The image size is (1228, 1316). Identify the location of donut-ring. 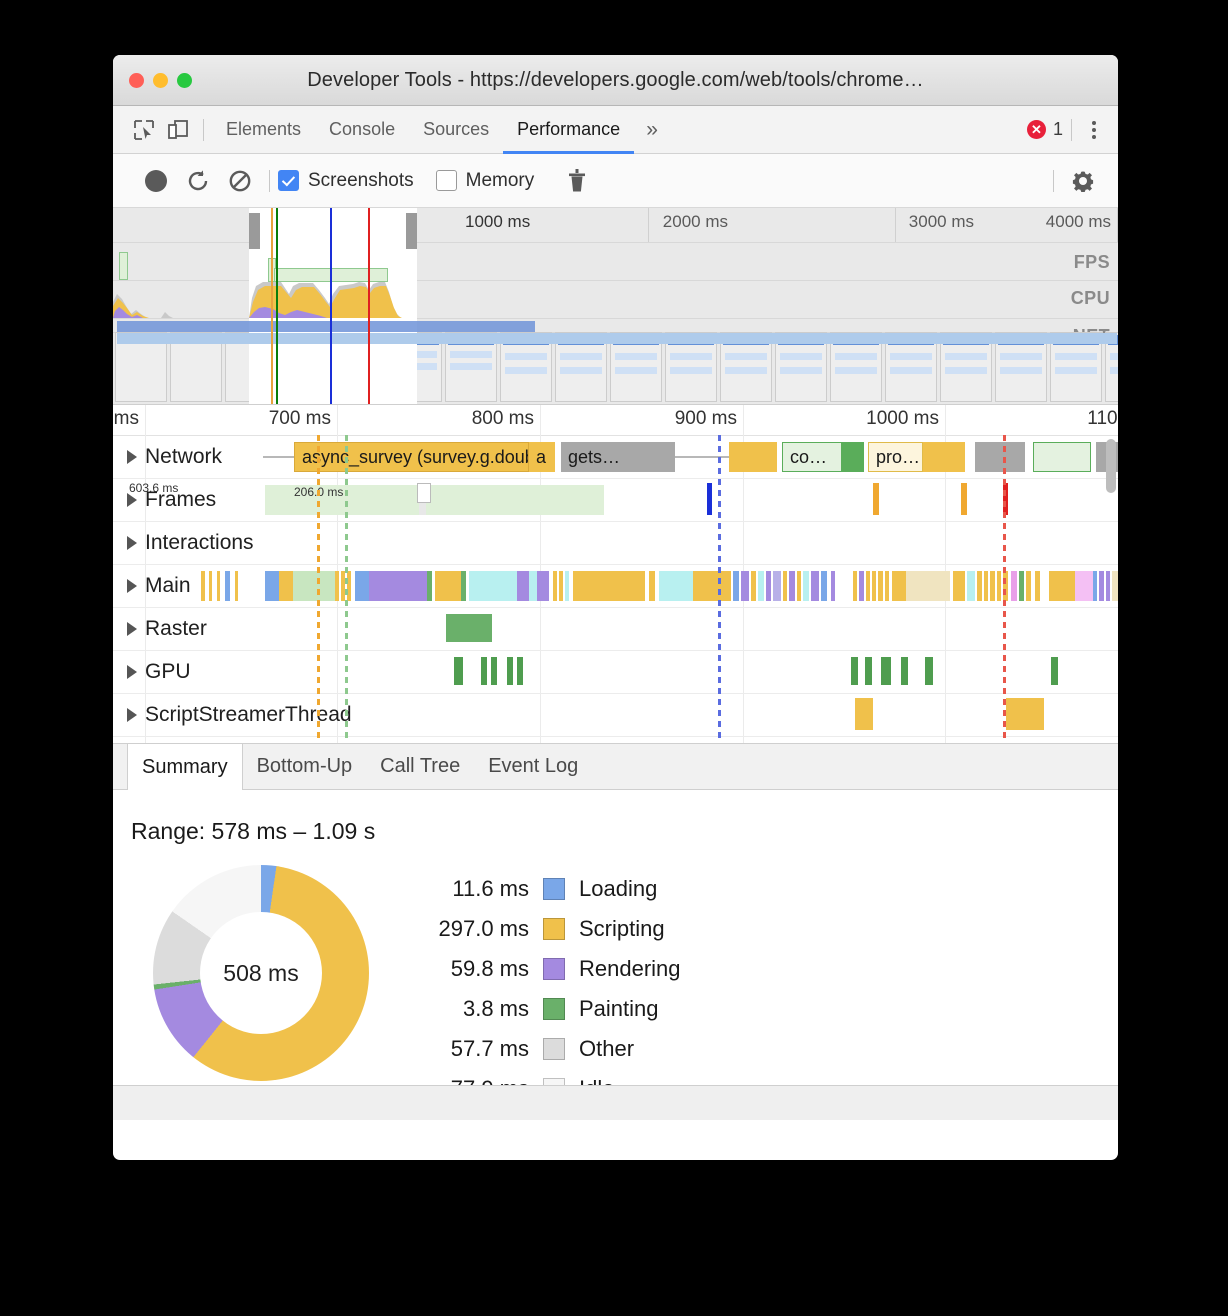
(261, 973).